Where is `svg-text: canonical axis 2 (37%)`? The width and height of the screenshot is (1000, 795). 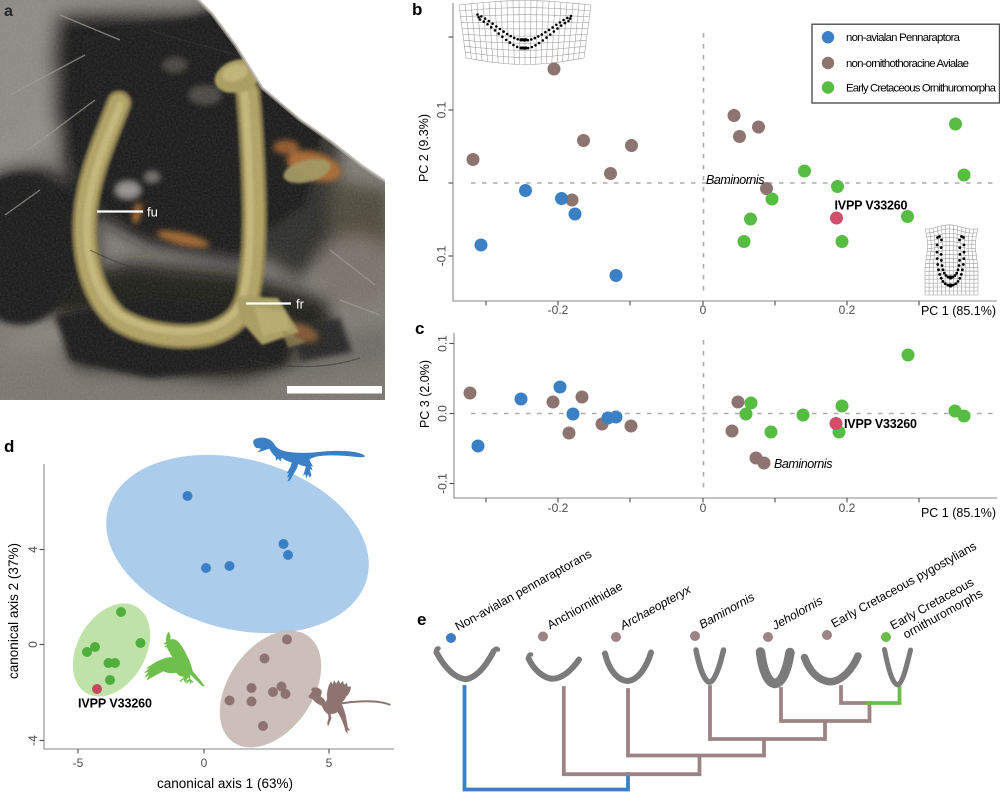 svg-text: canonical axis 2 (37%) is located at coordinates (13, 611).